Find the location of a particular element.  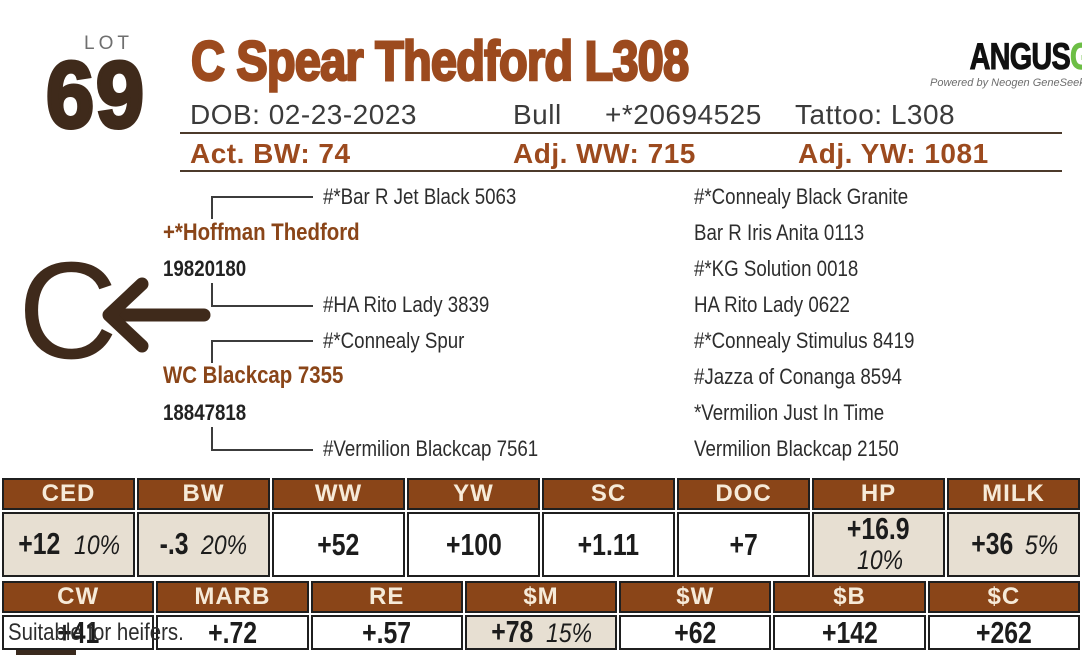

epd-value-milk: +36 5% is located at coordinates (1013, 544).